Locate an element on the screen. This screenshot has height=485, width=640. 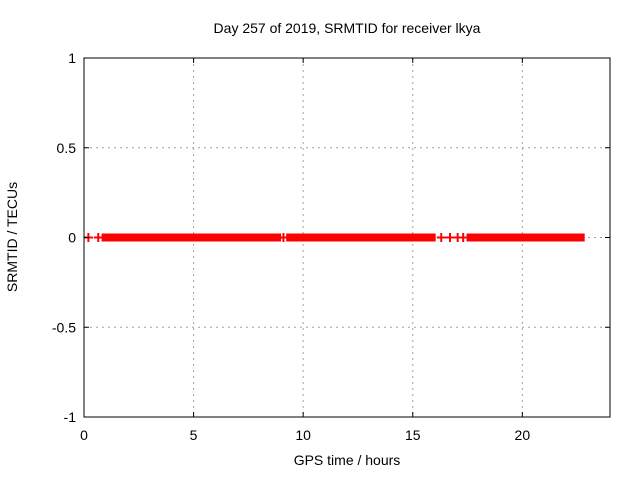
y-tick-label: -1 is located at coordinates (70, 417).